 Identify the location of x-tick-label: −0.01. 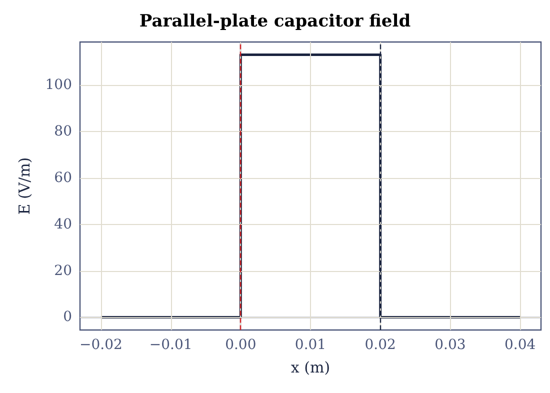
(170, 345).